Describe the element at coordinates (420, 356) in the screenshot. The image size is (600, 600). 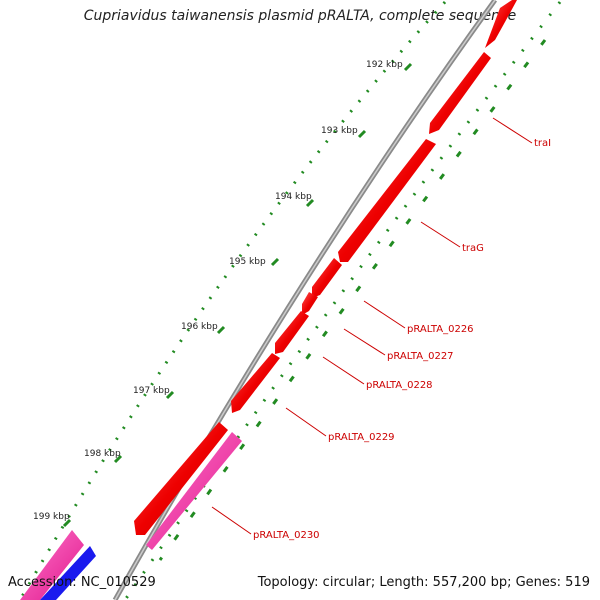
I see `gene-label-pralta-0227: pRALTA_0227` at that location.